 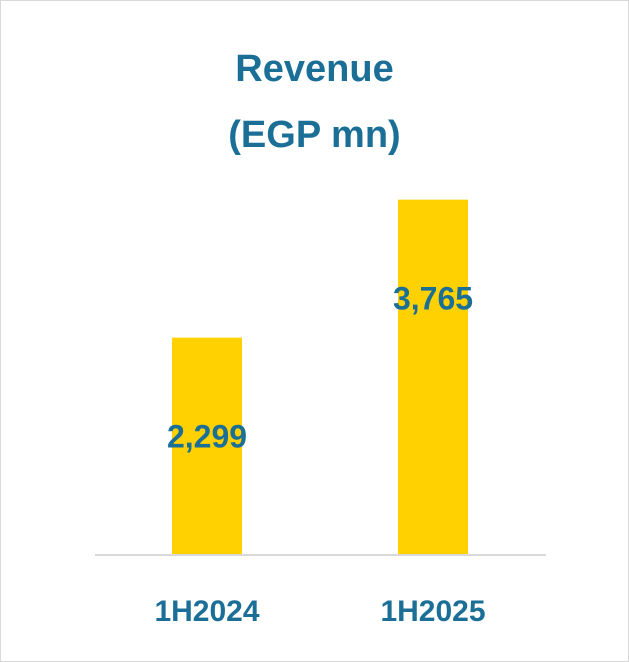 What do you see at coordinates (314, 135) in the screenshot?
I see `chart-subtitle: (EGP mn)` at bounding box center [314, 135].